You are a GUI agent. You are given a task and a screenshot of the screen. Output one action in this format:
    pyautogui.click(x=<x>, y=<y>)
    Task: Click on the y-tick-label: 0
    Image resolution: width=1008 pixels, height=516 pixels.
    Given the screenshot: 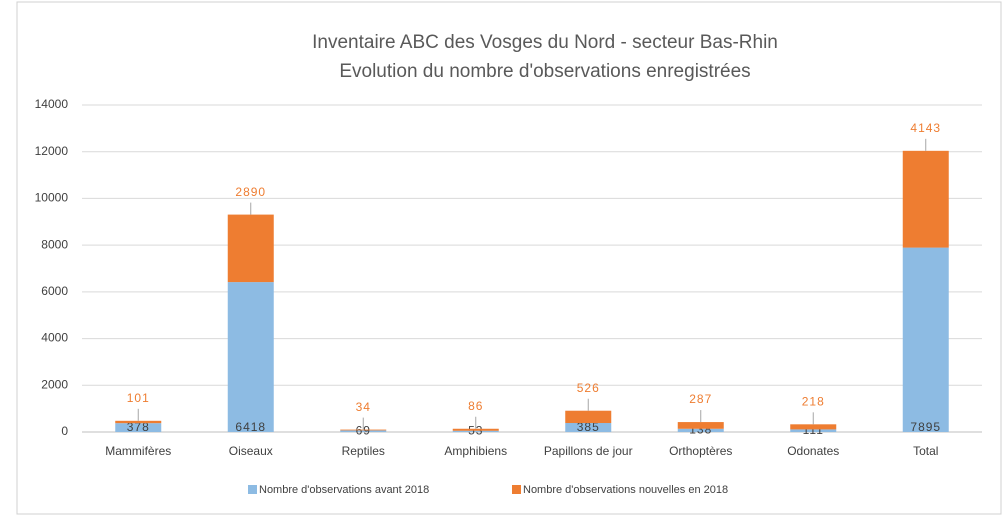 What is the action you would take?
    pyautogui.click(x=64, y=431)
    